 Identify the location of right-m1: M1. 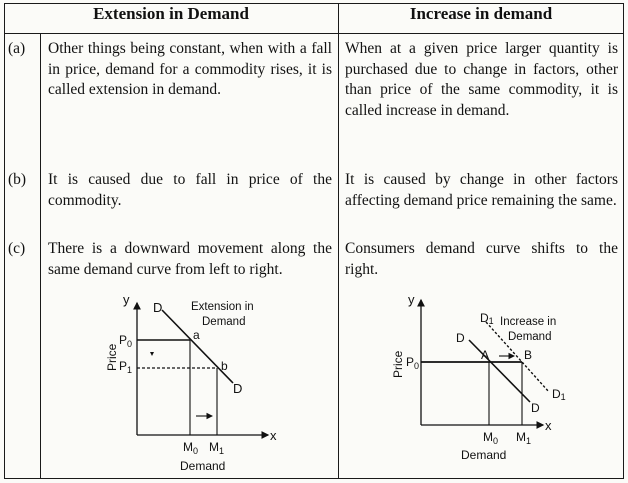
(523, 438).